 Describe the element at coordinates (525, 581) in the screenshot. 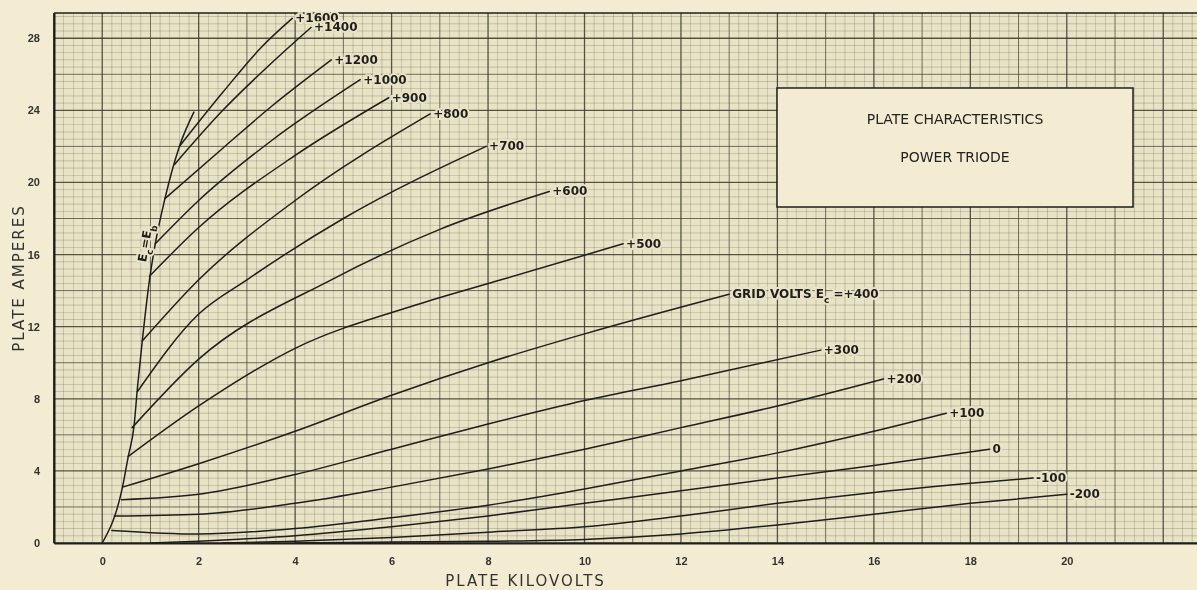

I see `x-axis-title: PLATE KILOVOLTS` at that location.